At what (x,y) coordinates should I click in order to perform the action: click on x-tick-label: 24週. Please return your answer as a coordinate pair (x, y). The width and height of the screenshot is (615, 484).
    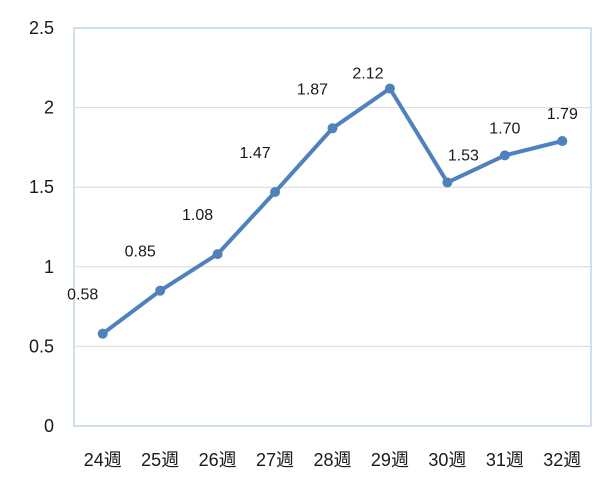
    Looking at the image, I should click on (103, 460).